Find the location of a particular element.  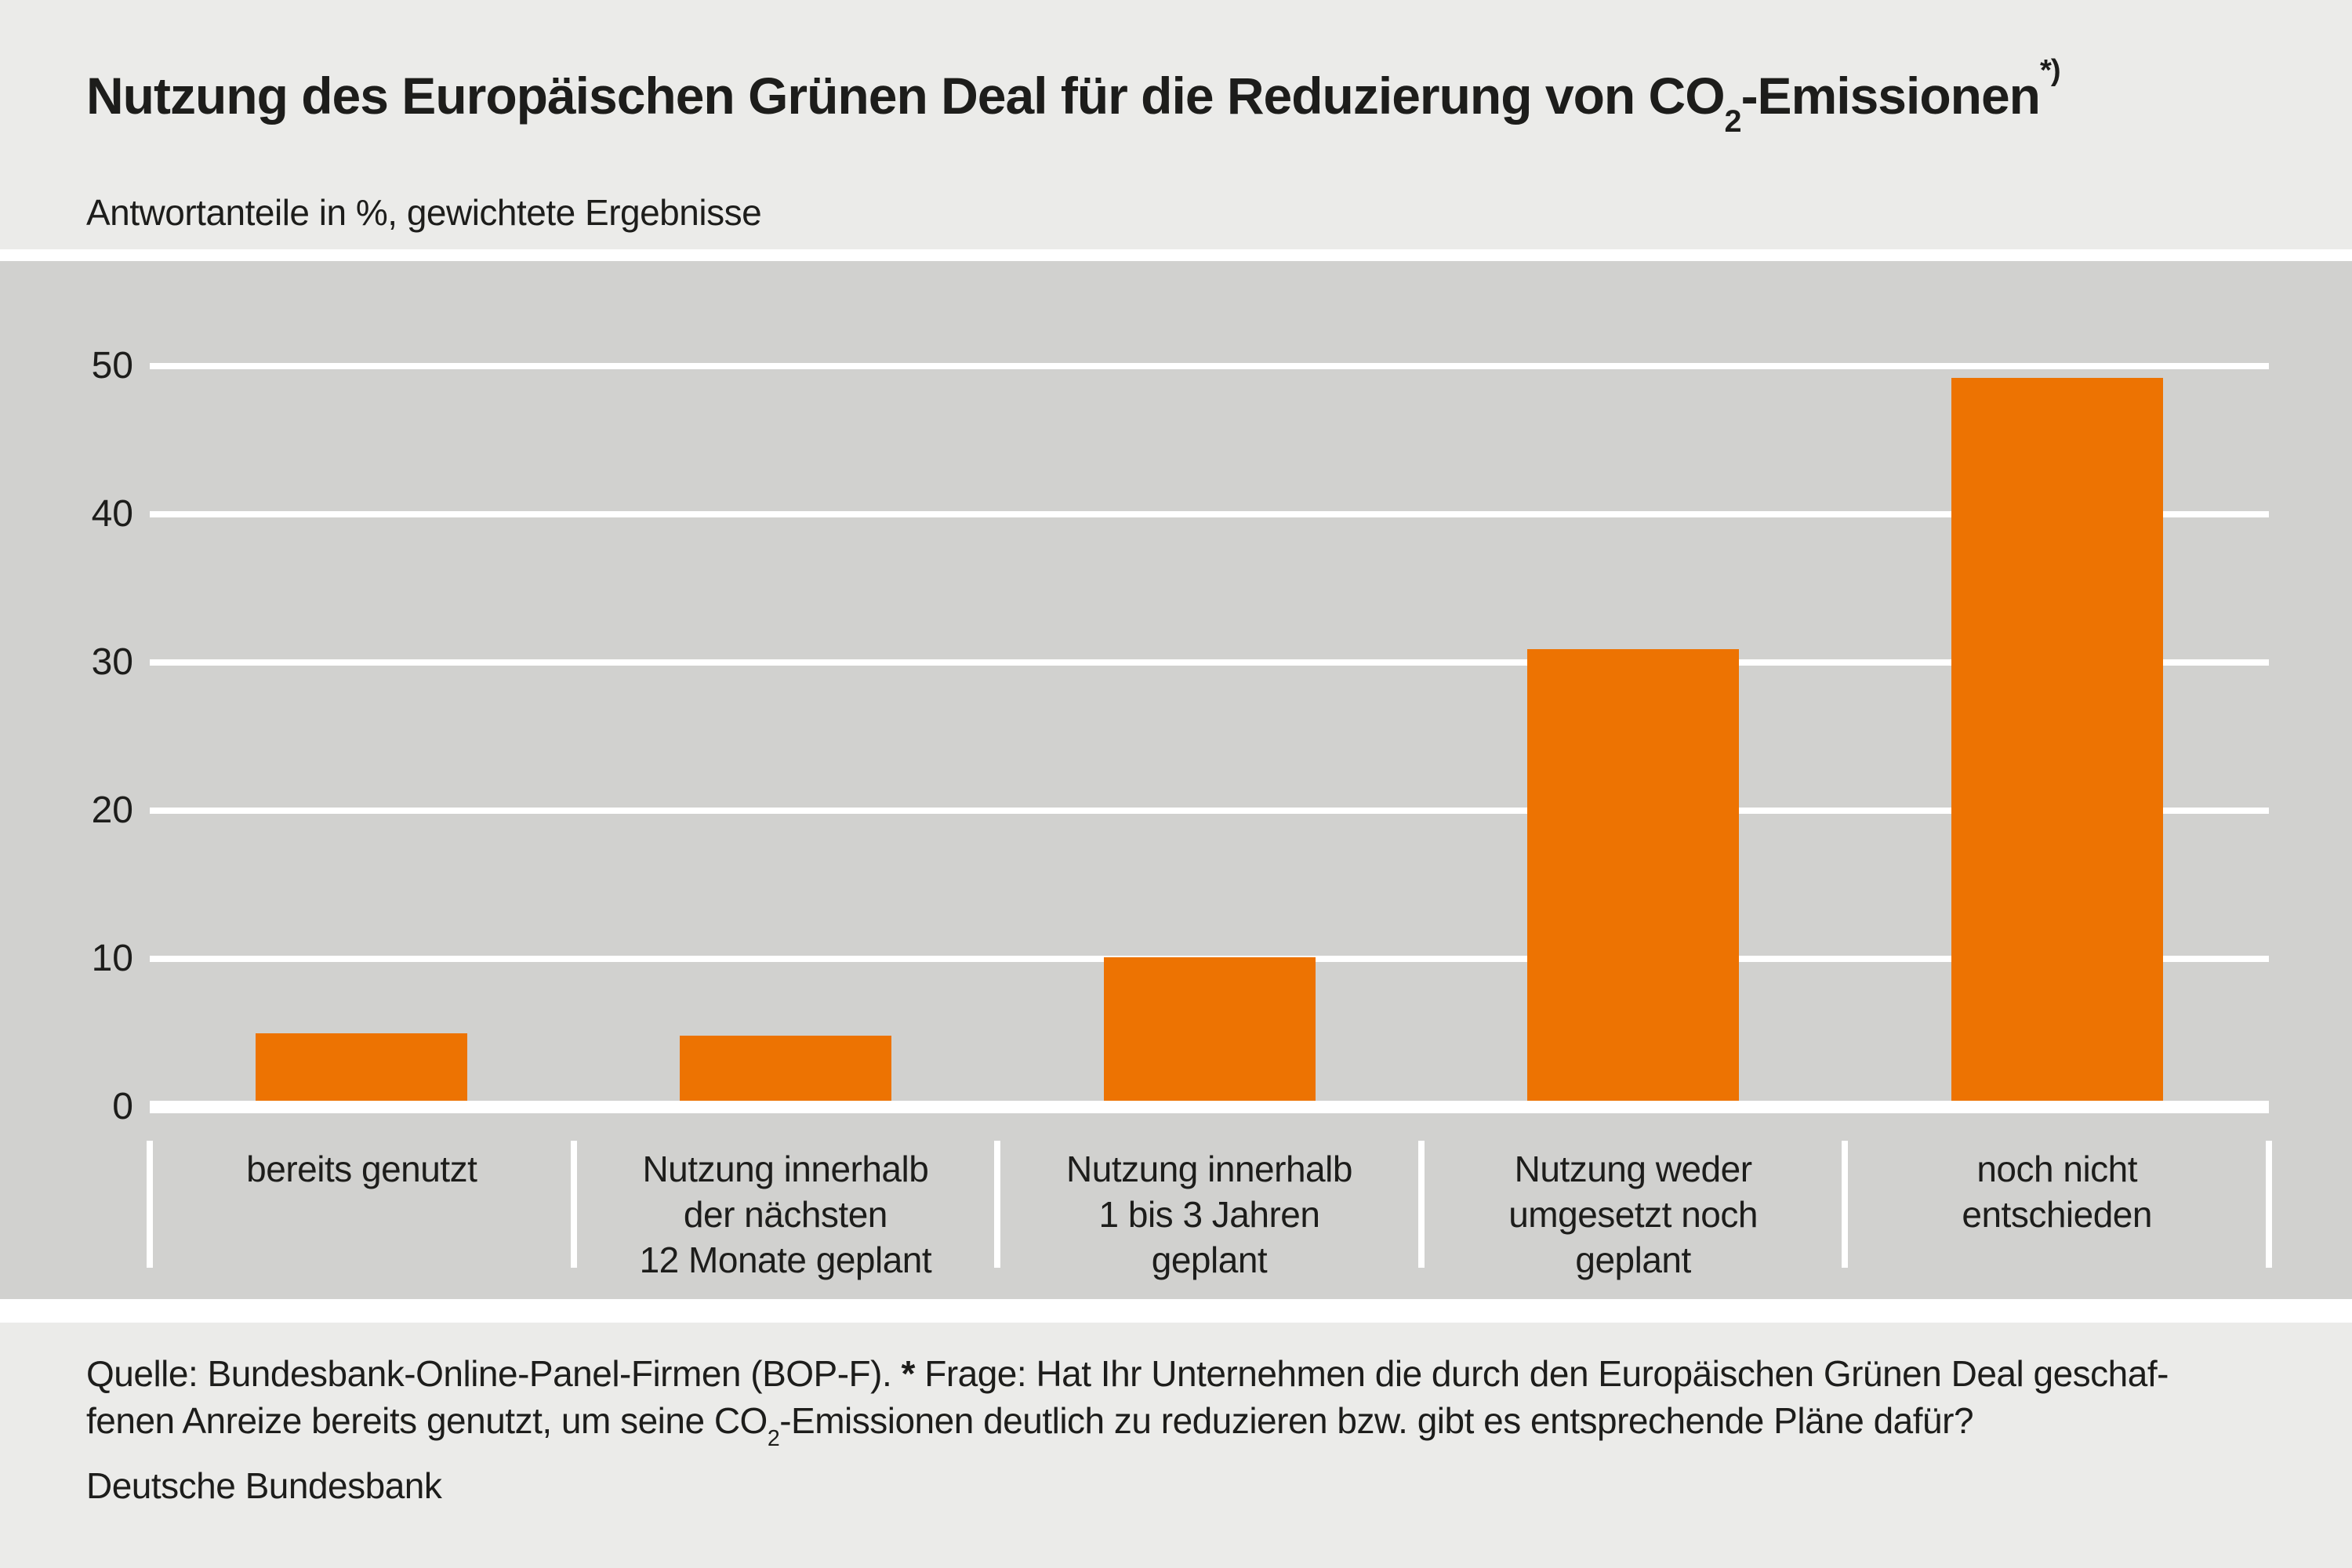

category-label-line: 12 Monate geplant is located at coordinates (785, 1260).